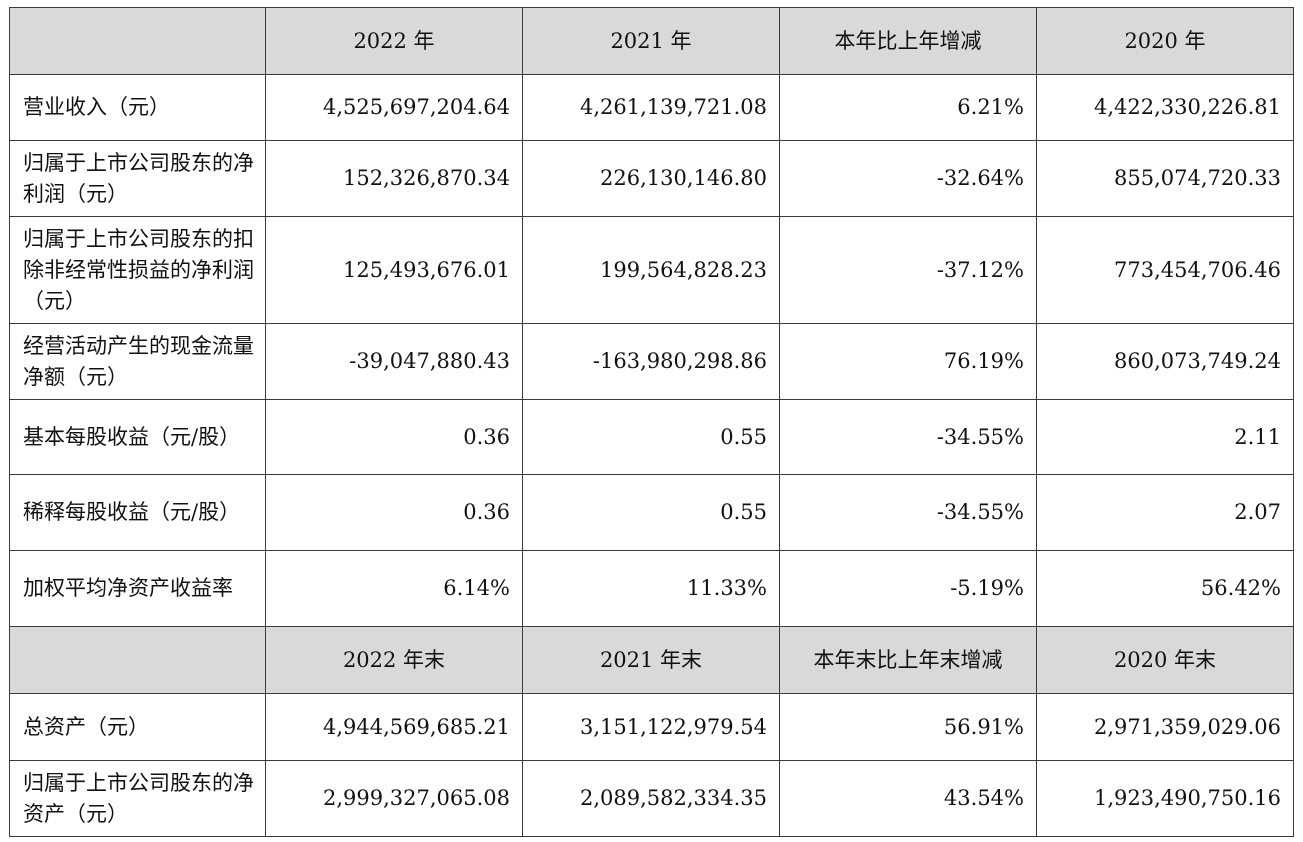 This screenshot has width=1303, height=842. I want to click on value-2020: 773,454,706.46, so click(1165, 270).